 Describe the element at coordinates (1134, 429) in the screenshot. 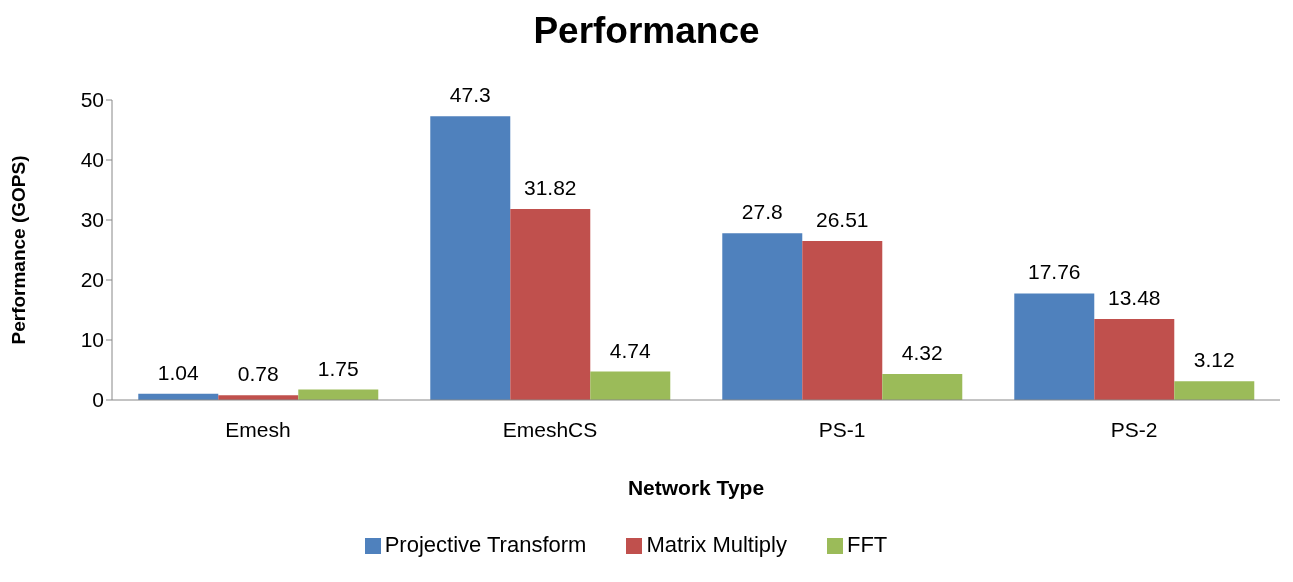

I see `x-tick-label: PS-2` at that location.